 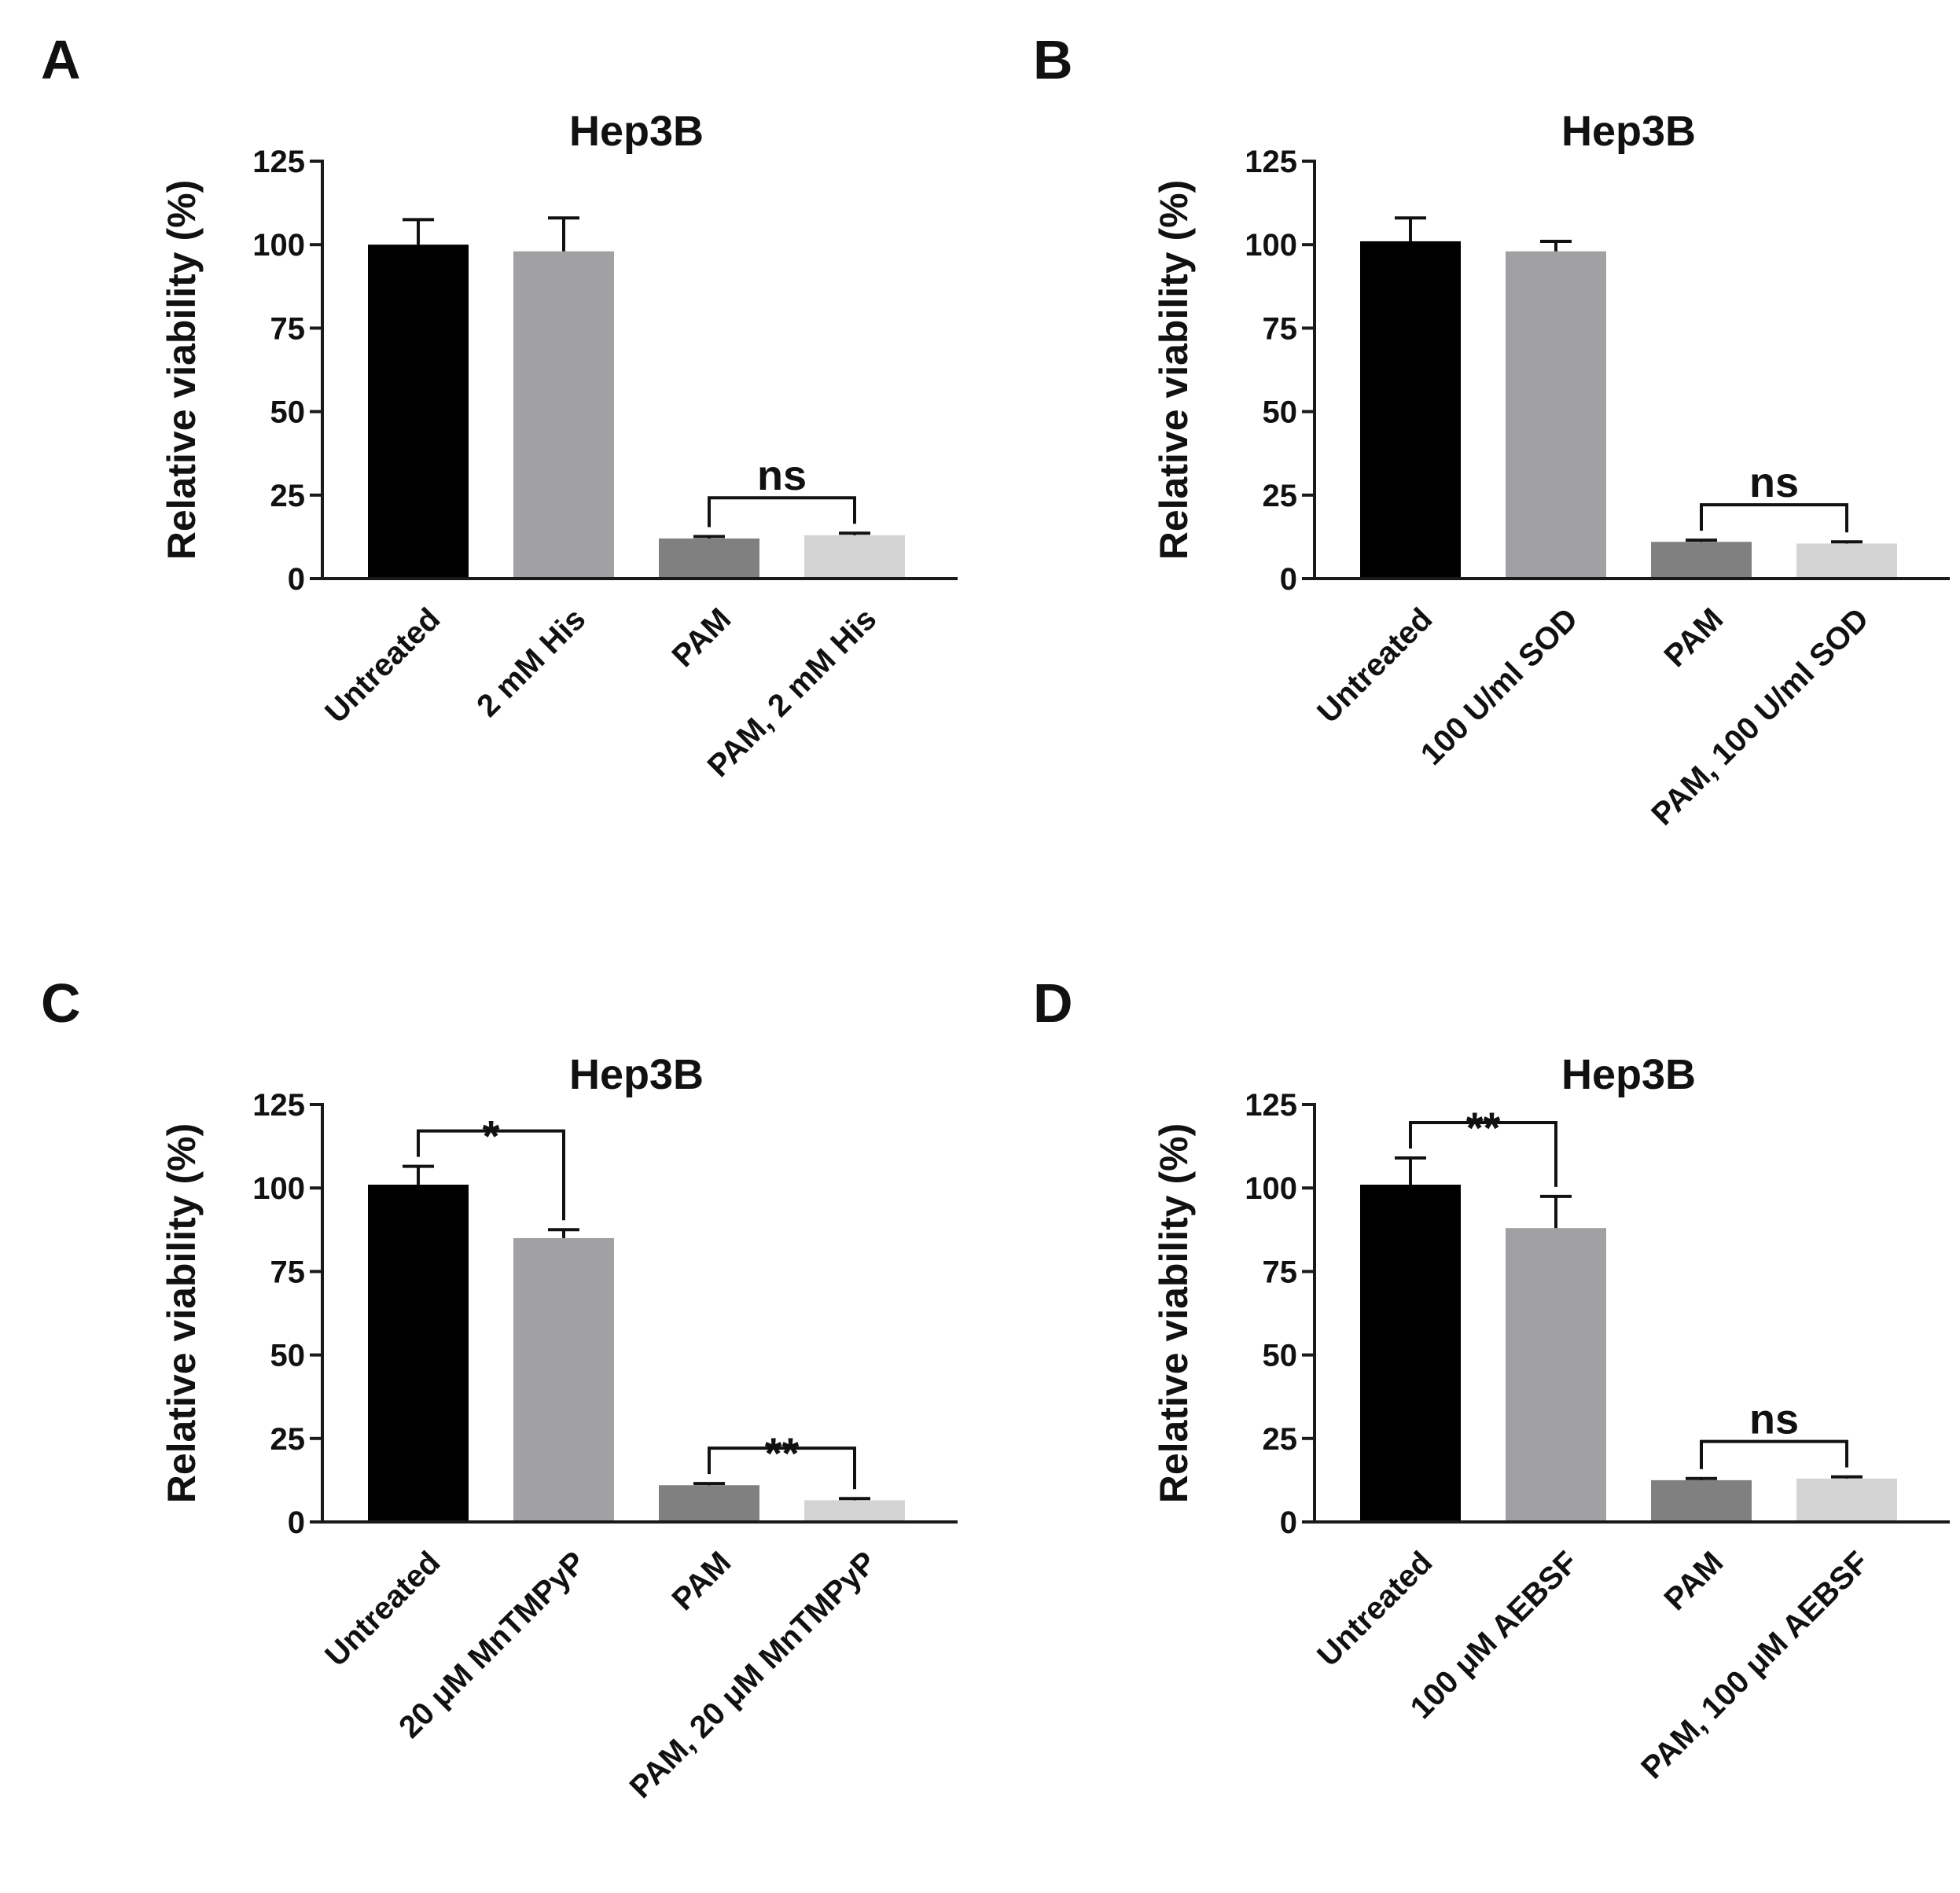 What do you see at coordinates (1499, 686) in the screenshot?
I see `category-label: 100 U/ml SOD` at bounding box center [1499, 686].